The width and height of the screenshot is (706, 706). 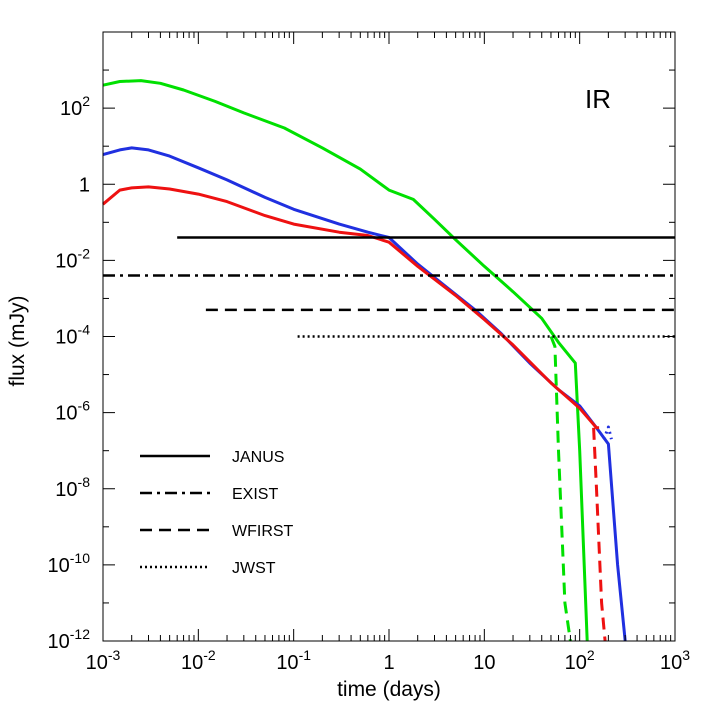 I want to click on y-tick-label: 10⁻⁸, so click(x=72, y=487).